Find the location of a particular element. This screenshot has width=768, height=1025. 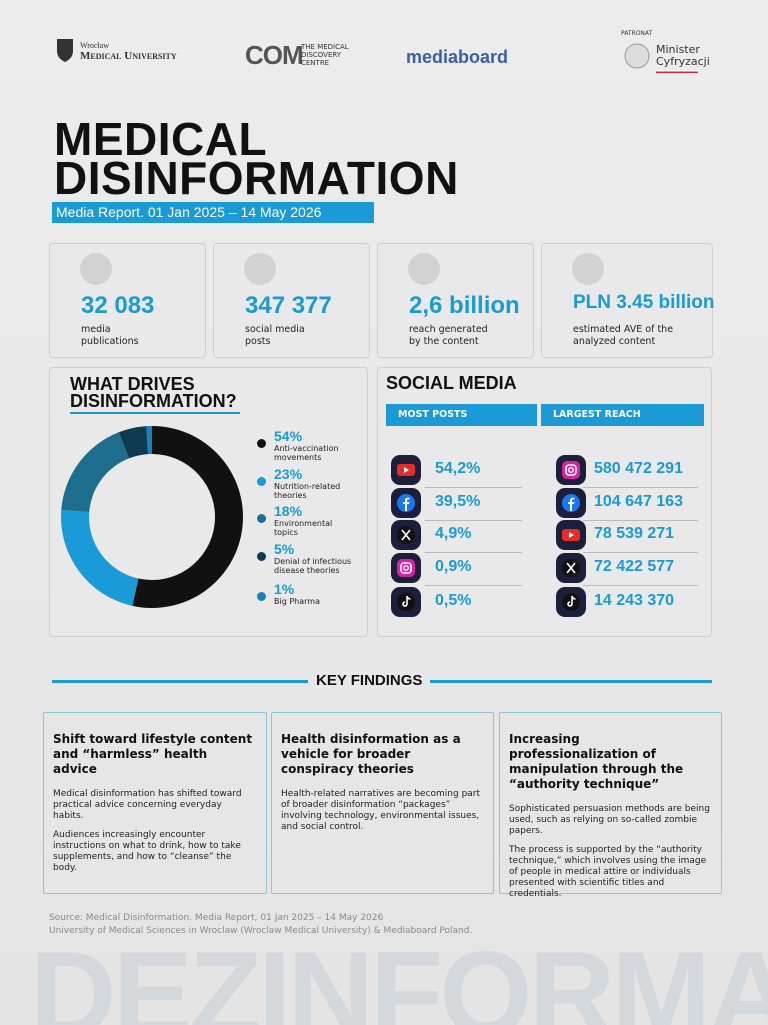

underline is located at coordinates (155, 413).